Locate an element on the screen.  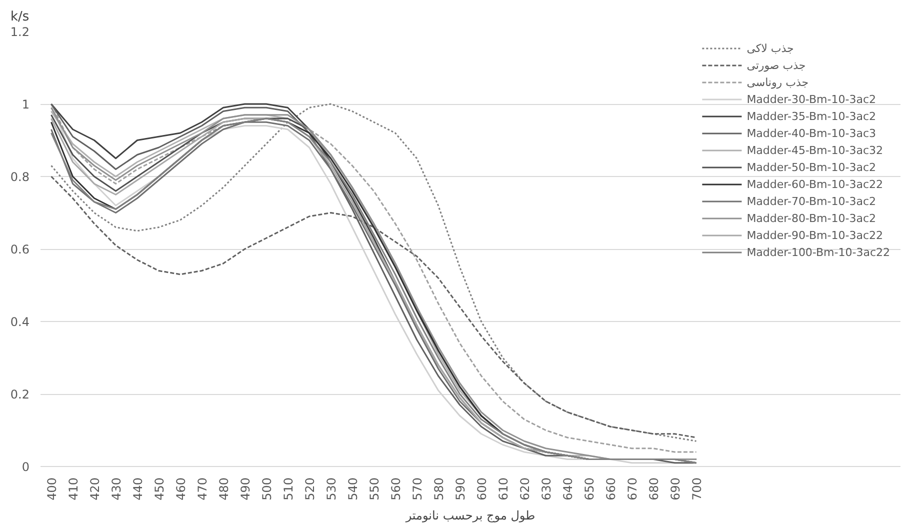
y-tick-label: 1 is located at coordinates (26, 105).